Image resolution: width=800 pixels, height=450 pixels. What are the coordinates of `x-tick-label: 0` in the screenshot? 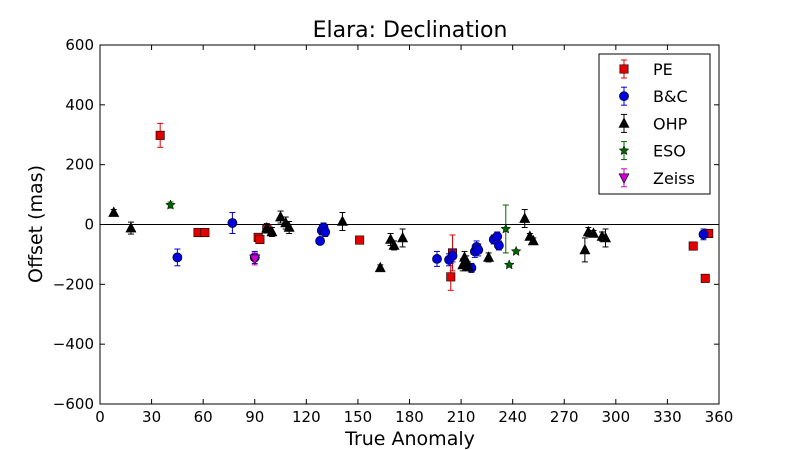 It's located at (100, 417).